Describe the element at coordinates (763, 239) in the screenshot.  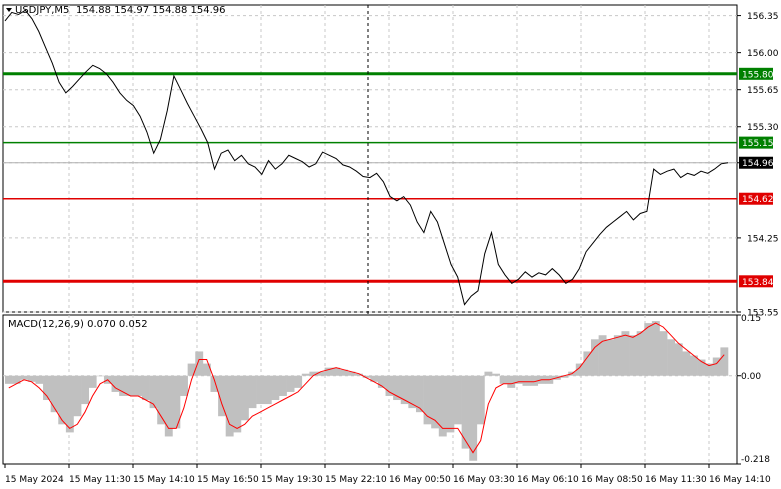
I see `price-tick-label: 154.25` at that location.